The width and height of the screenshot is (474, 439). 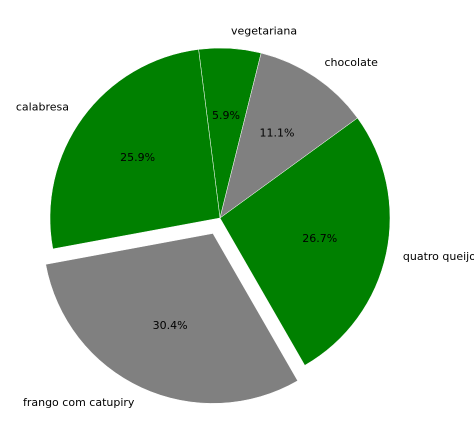 I want to click on pie-pct-label: 25.9%, so click(x=137, y=157).